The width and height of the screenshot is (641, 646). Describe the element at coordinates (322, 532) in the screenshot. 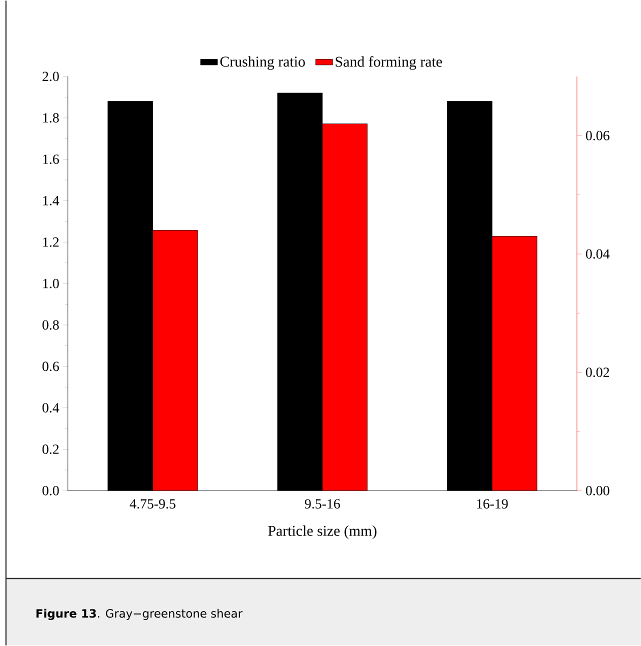

I see `x-axis-title: Particle size (mm)` at that location.